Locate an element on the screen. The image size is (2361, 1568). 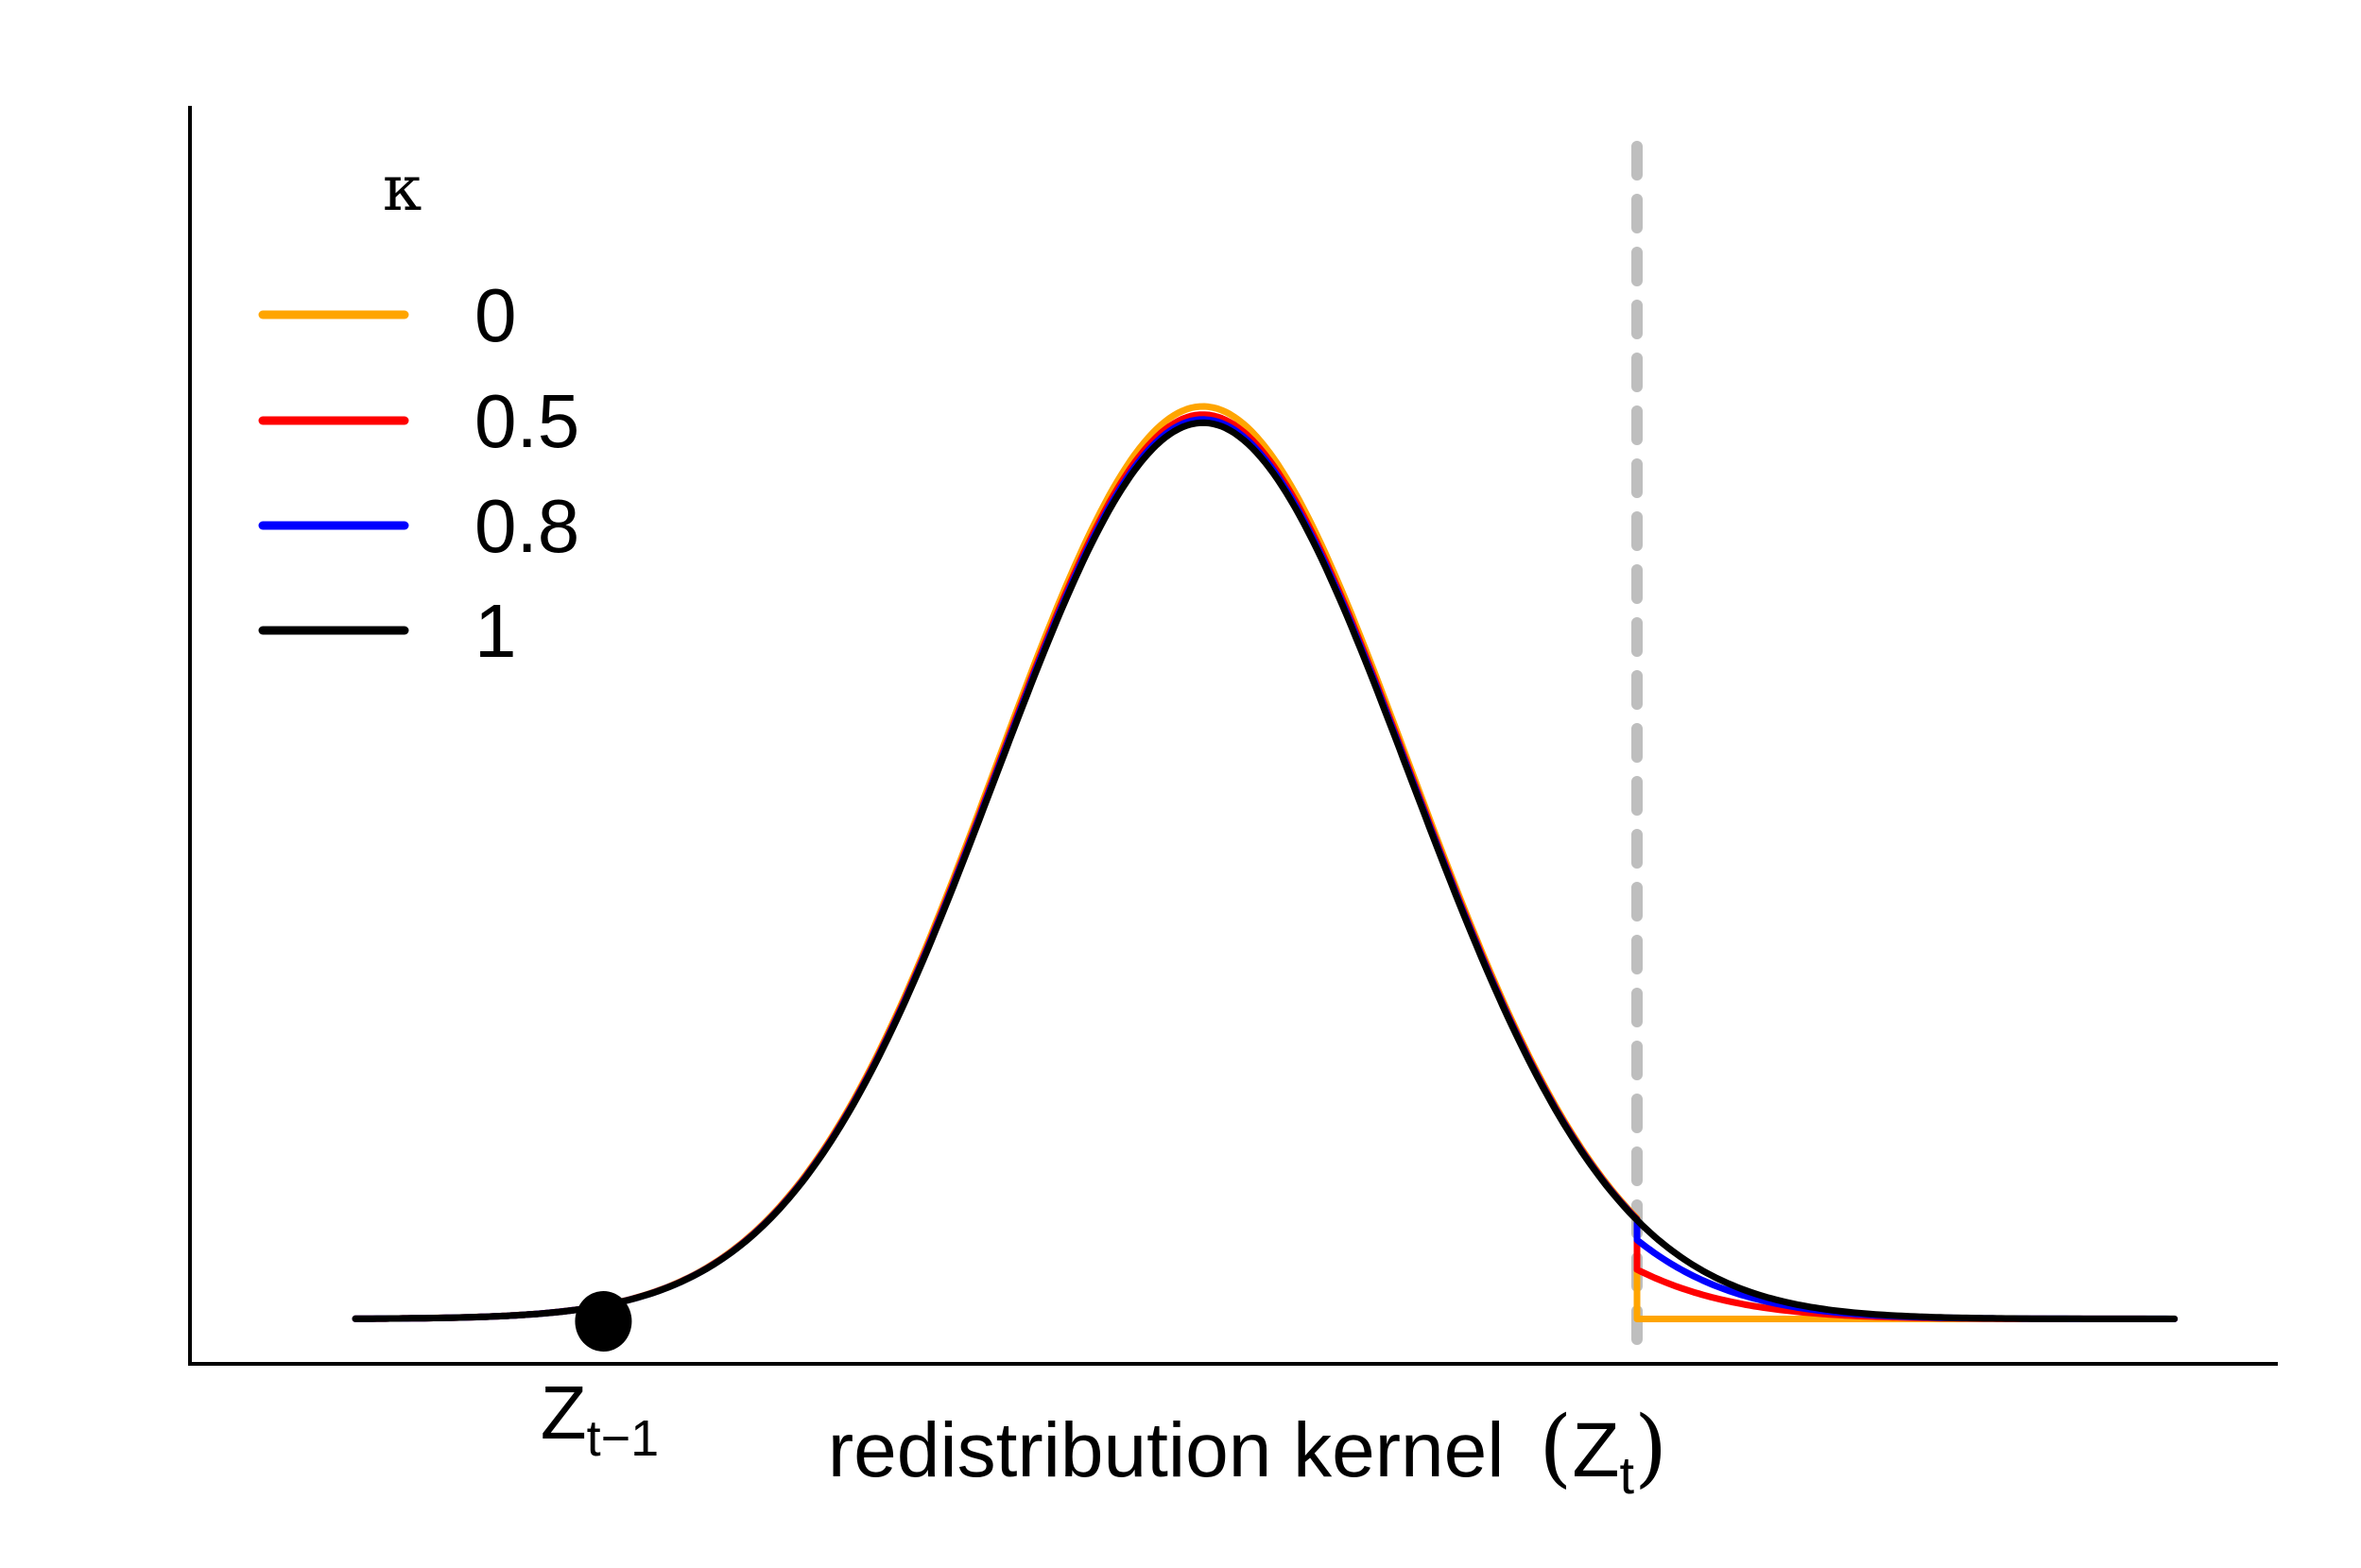
legend-item-0-5: 0.5 is located at coordinates (418, 421).